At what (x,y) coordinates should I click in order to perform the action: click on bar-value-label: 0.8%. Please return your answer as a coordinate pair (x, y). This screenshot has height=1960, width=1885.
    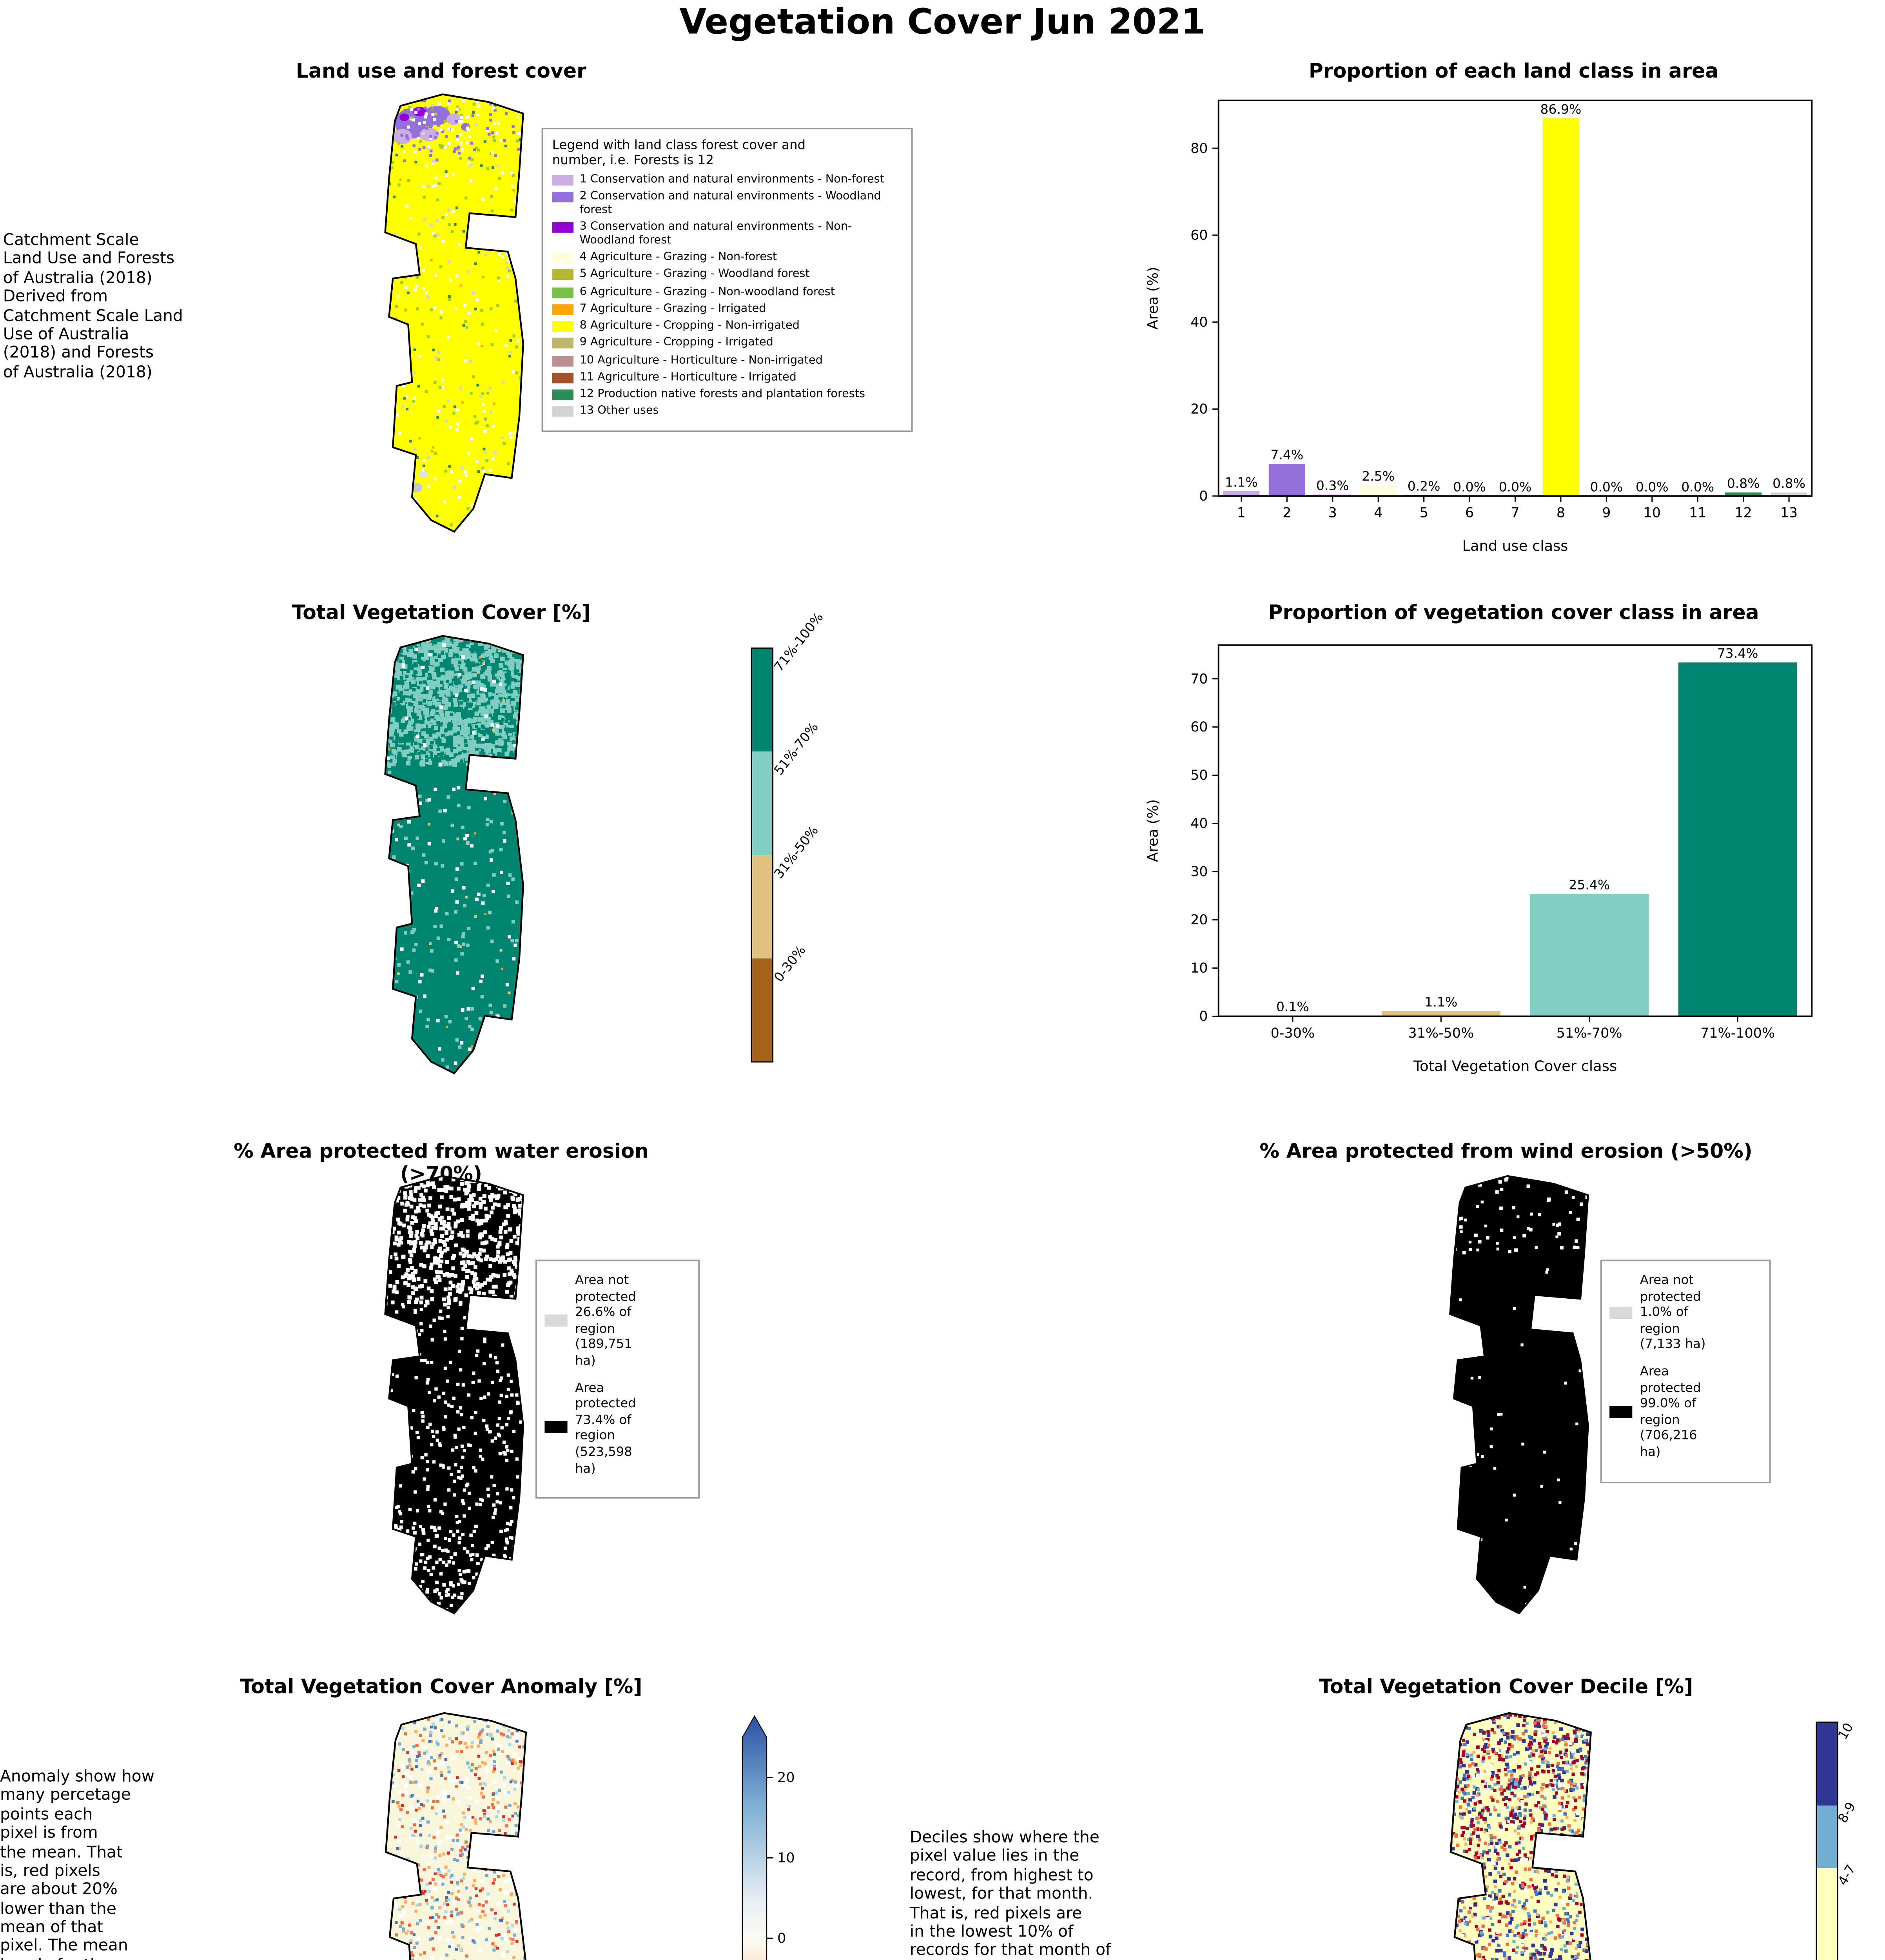
    Looking at the image, I should click on (1789, 483).